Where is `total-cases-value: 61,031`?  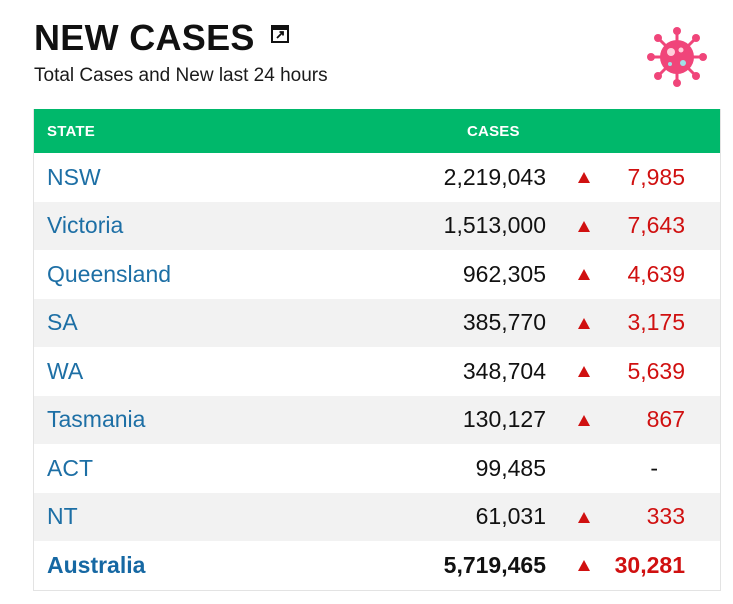 total-cases-value: 61,031 is located at coordinates (510, 516).